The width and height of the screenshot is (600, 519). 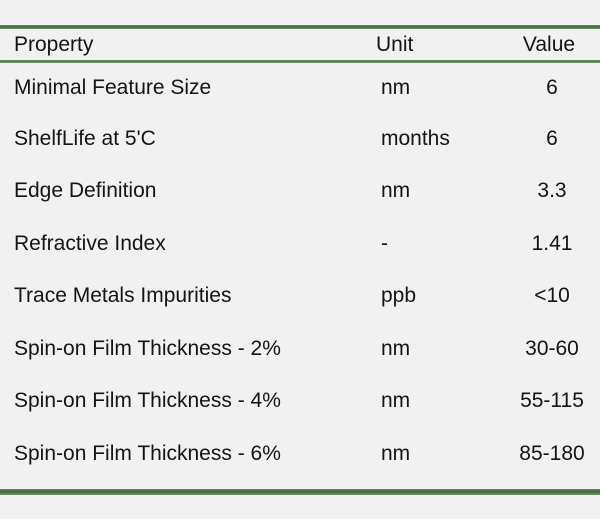 What do you see at coordinates (300, 191) in the screenshot?
I see `table-row: Edge Definition nm 3.3` at bounding box center [300, 191].